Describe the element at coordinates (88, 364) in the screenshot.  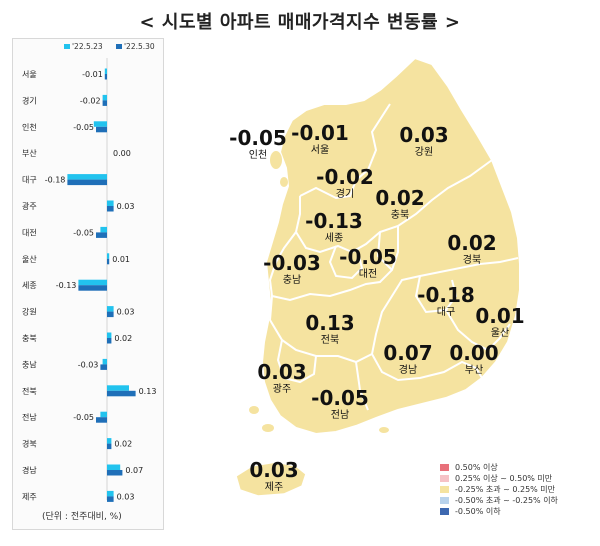
I see `data-label: -0.03` at that location.